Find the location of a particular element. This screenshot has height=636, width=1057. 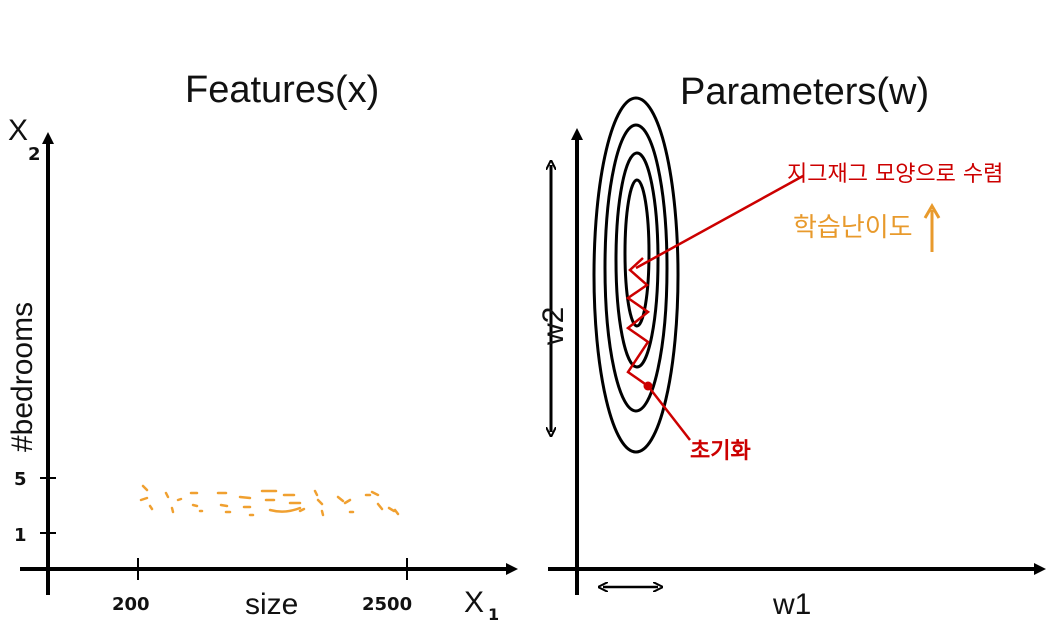

left-y-tick-label-5: 5 is located at coordinates (20, 479).